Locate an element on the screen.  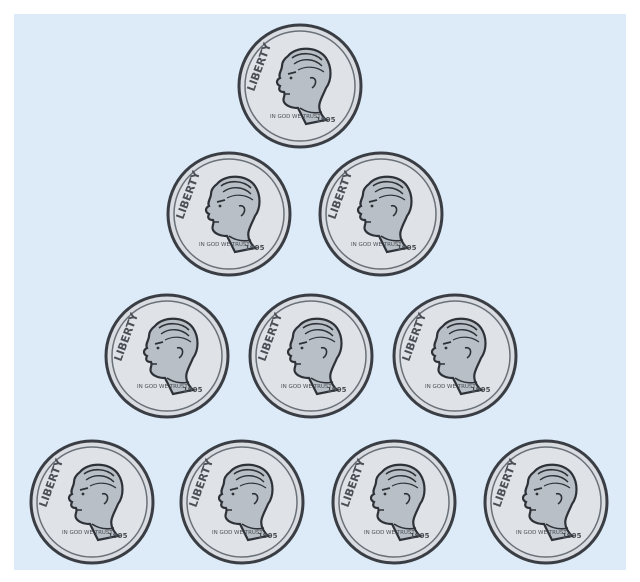
dime-coin-row2-1: LIBERTY IN GOD WE TRUST 1995 is located at coordinates (229, 214).